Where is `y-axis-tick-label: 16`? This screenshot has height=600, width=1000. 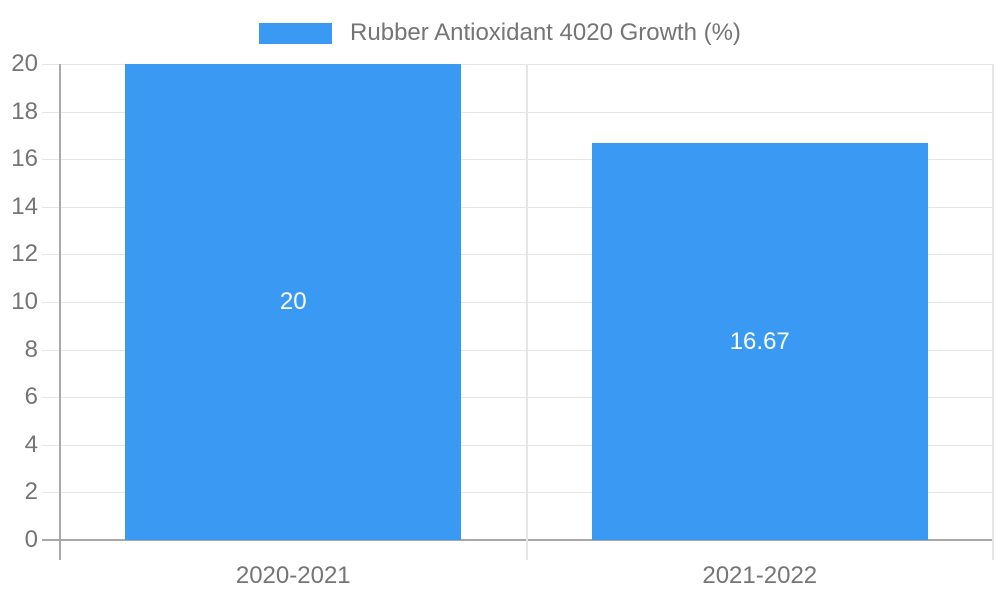 y-axis-tick-label: 16 is located at coordinates (24, 159).